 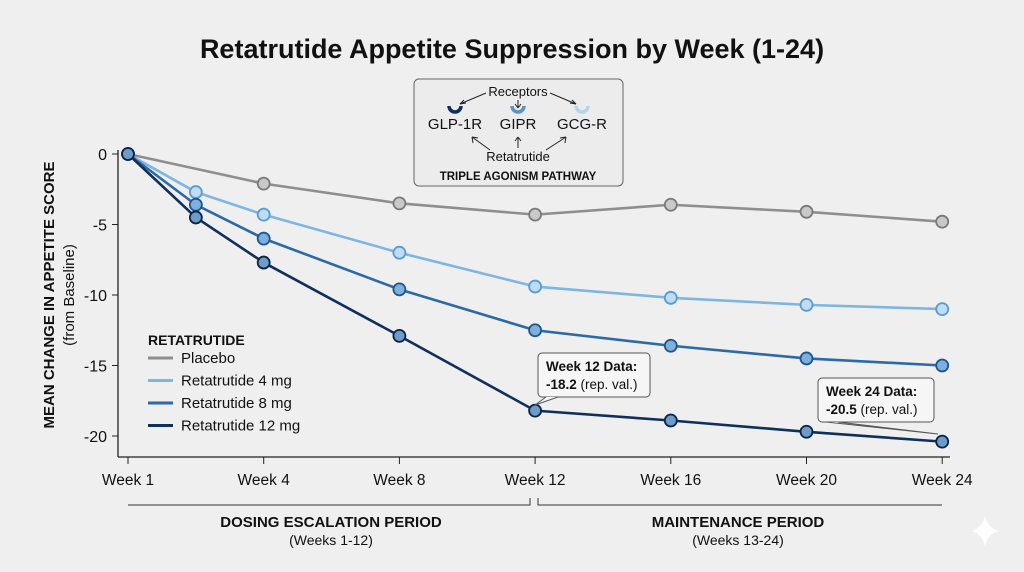 What do you see at coordinates (985, 531) in the screenshot?
I see `sparkle-icon` at bounding box center [985, 531].